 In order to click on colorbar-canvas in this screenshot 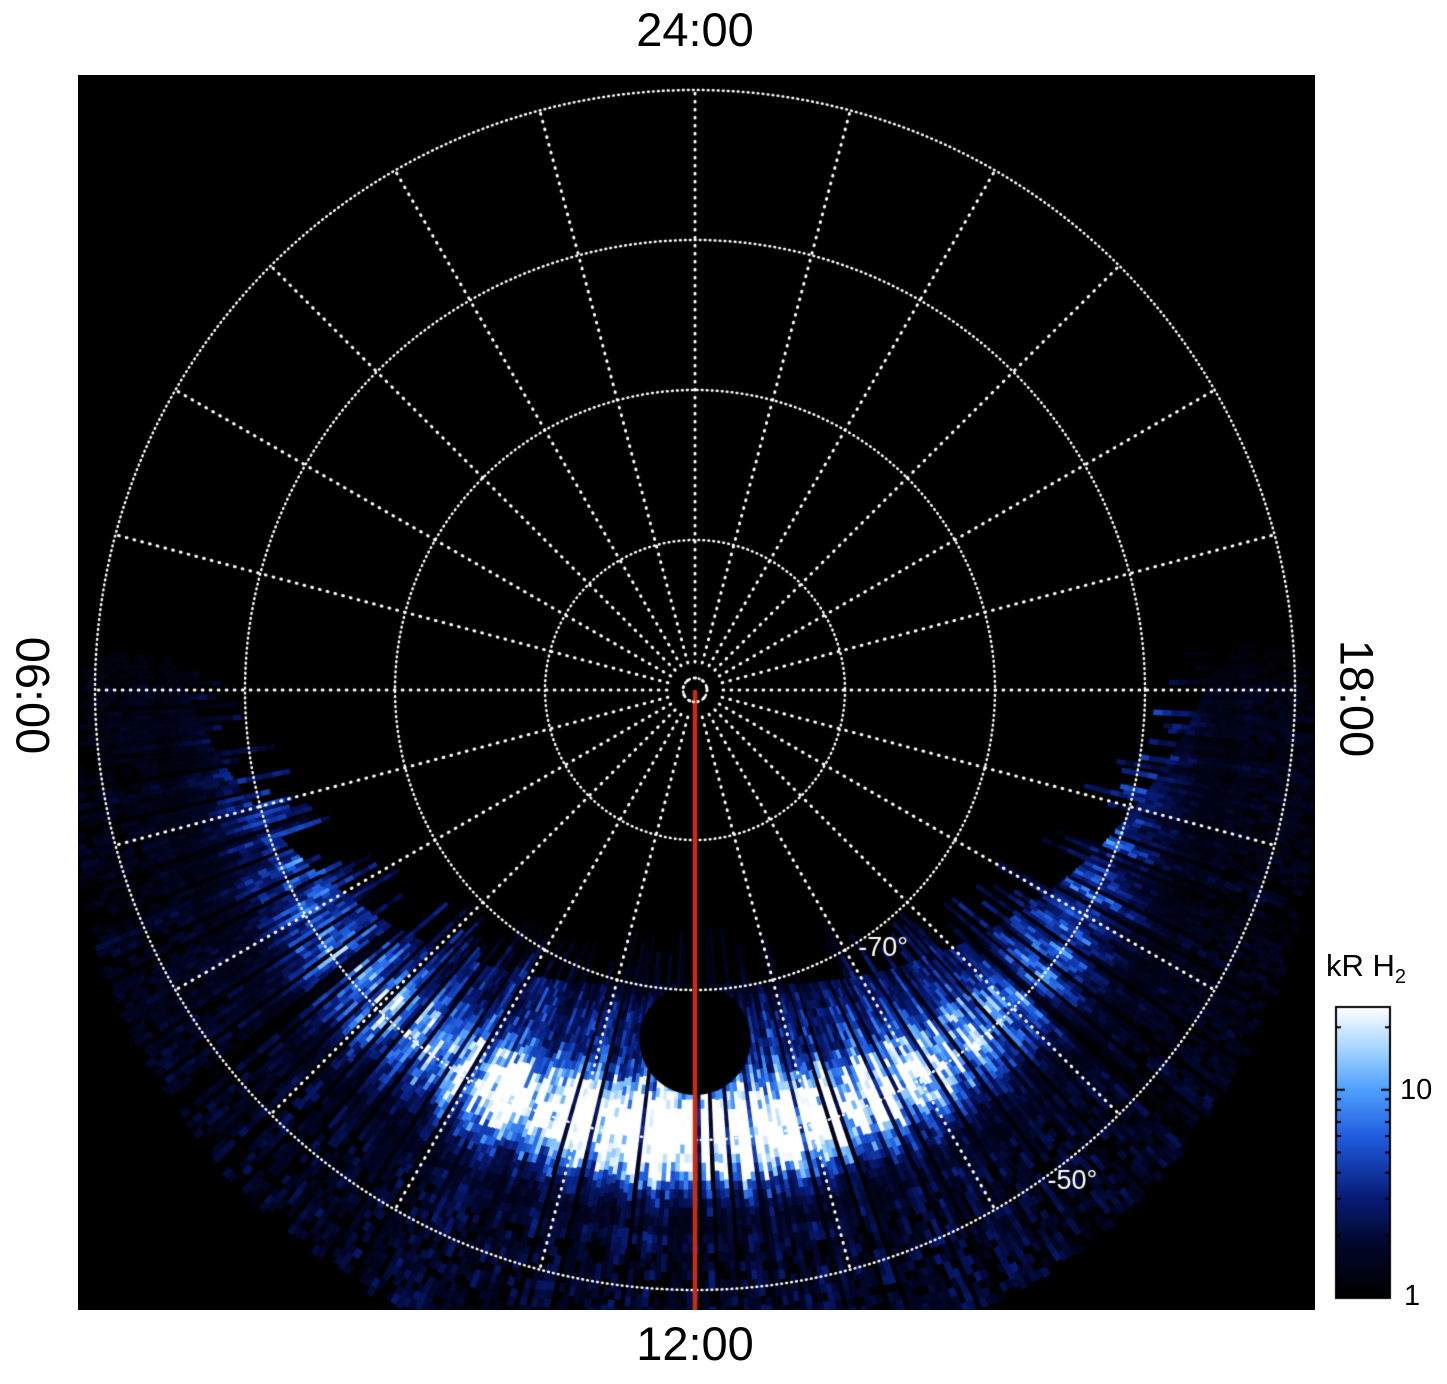, I will do `click(1370, 1158)`.